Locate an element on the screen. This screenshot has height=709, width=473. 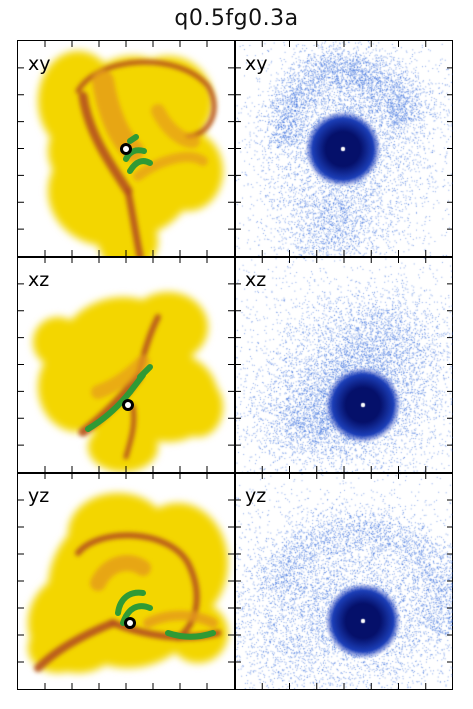
panel-gas-yz: yz is located at coordinates (126, 581).